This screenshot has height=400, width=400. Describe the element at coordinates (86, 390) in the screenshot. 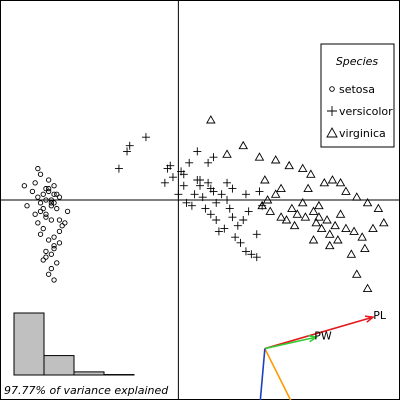

I see `variance-caption: 97.77% of variance explained` at that location.